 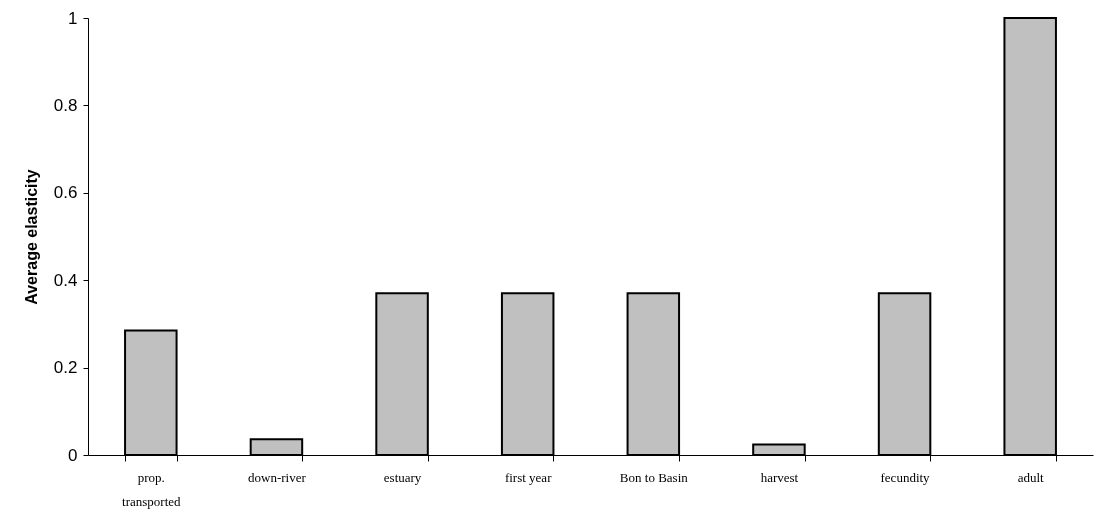 What do you see at coordinates (31, 237) in the screenshot?
I see `y-axis-title: Average elasticity` at bounding box center [31, 237].